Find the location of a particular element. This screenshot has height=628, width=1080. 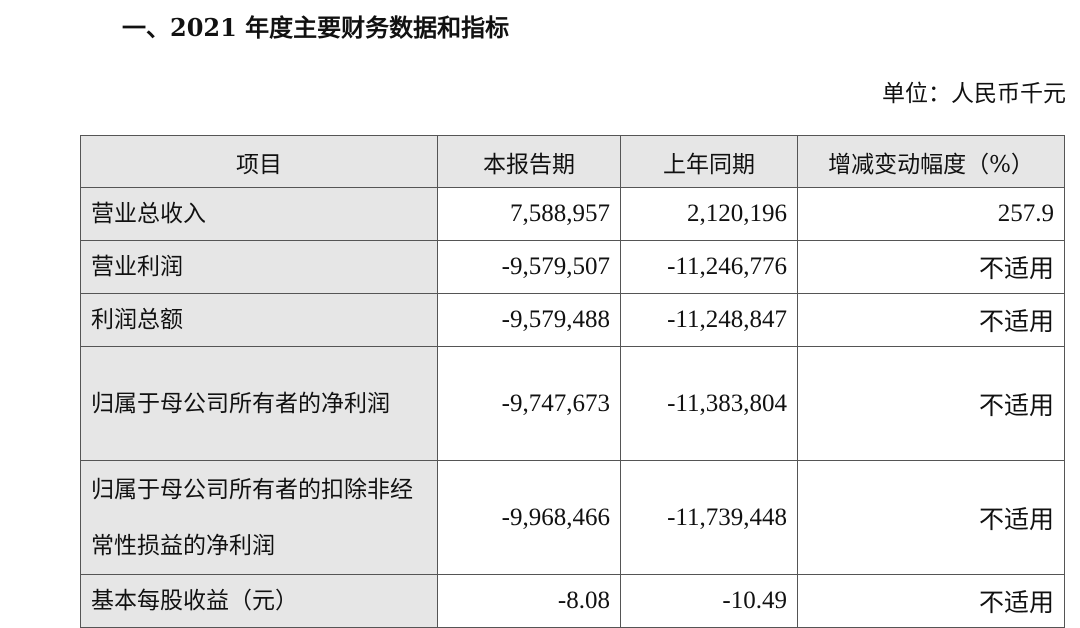

row-current: 7,588,957 is located at coordinates (529, 214).